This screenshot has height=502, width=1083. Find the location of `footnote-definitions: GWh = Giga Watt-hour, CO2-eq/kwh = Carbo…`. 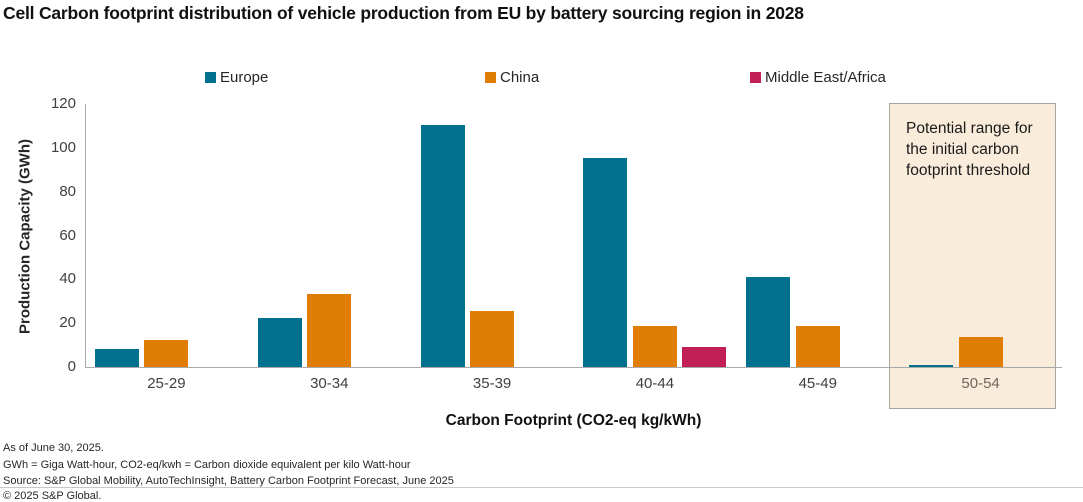

footnote-definitions: GWh = Giga Watt-hour, CO2-eq/kwh = Carbo… is located at coordinates (207, 465).